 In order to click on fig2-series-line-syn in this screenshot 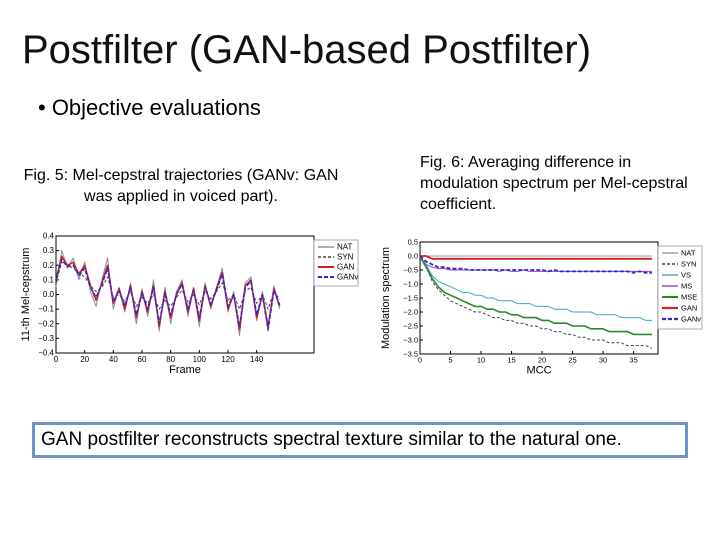, I will do `click(536, 302)`.